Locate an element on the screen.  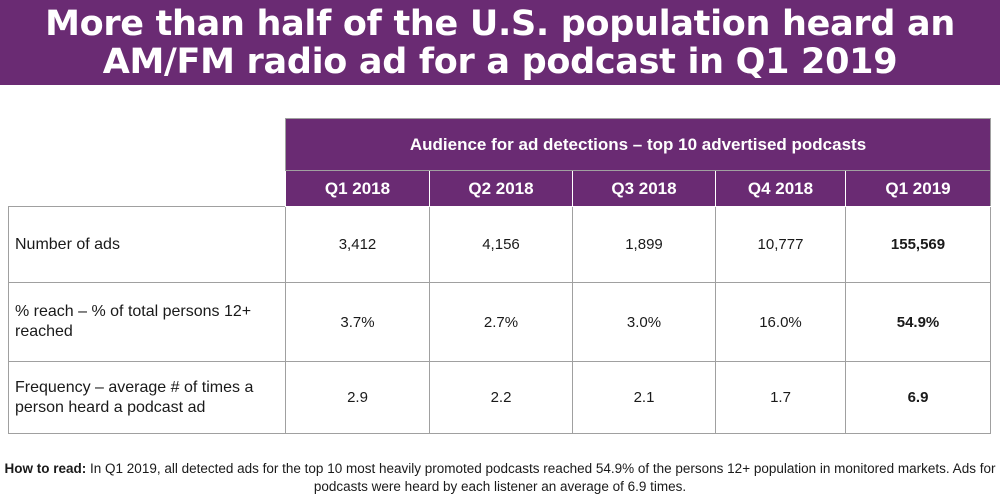
table-cell: 4,156 is located at coordinates (501, 244).